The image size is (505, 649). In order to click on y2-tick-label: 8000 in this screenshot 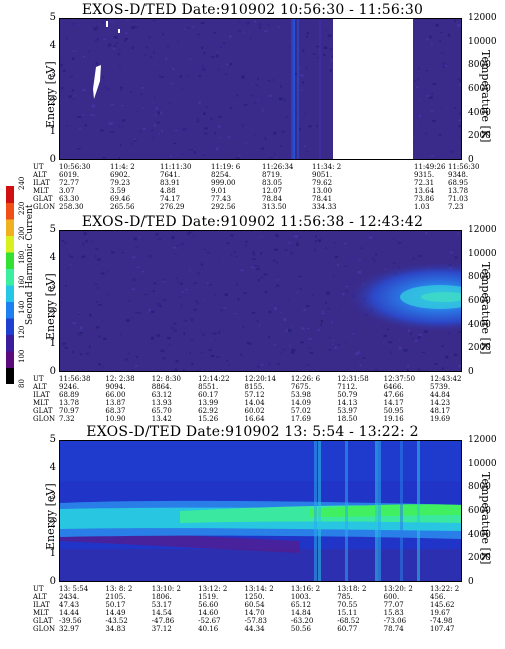, I will do `click(479, 487)`.